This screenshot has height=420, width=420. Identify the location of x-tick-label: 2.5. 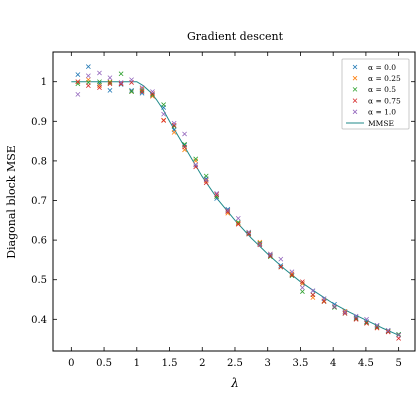
(235, 363).